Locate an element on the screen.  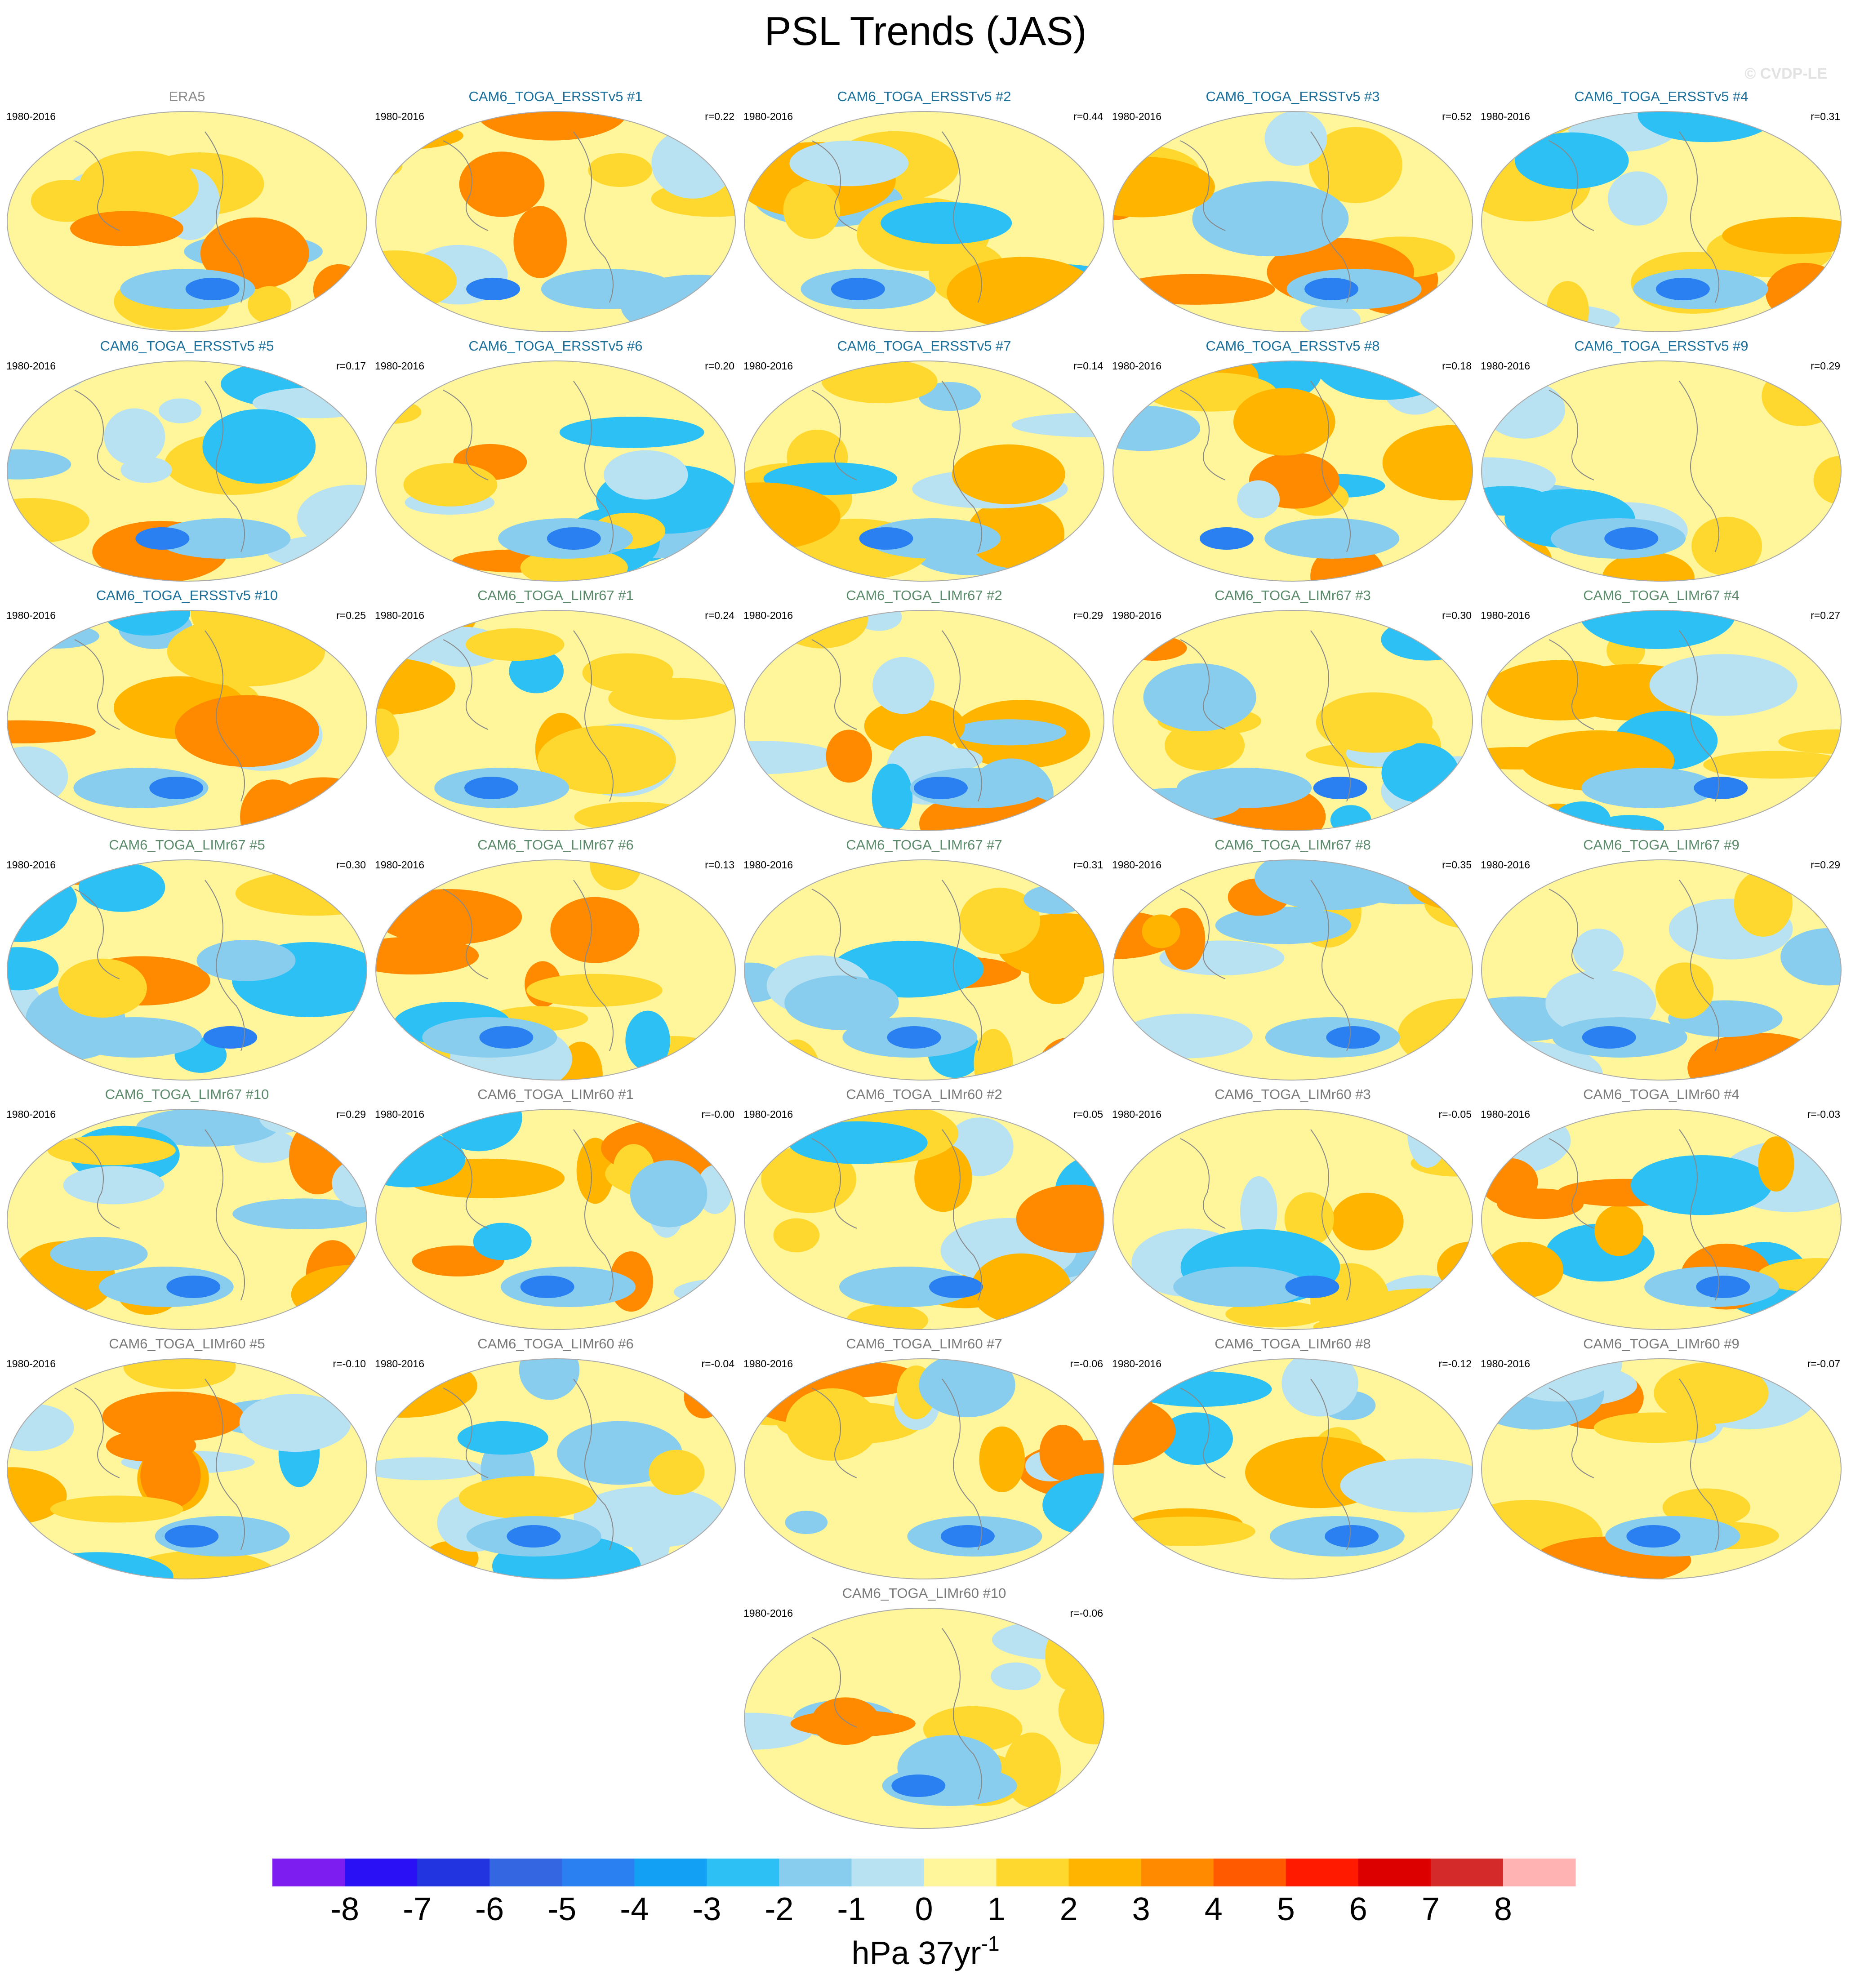
figure-title: PSL Trends (JAS) is located at coordinates (926, 31).